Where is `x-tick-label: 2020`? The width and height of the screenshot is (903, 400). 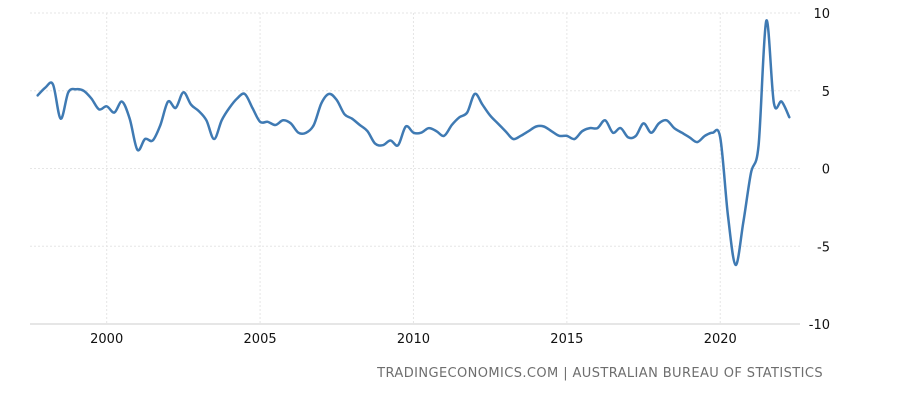
x-tick-label: 2020 is located at coordinates (720, 339).